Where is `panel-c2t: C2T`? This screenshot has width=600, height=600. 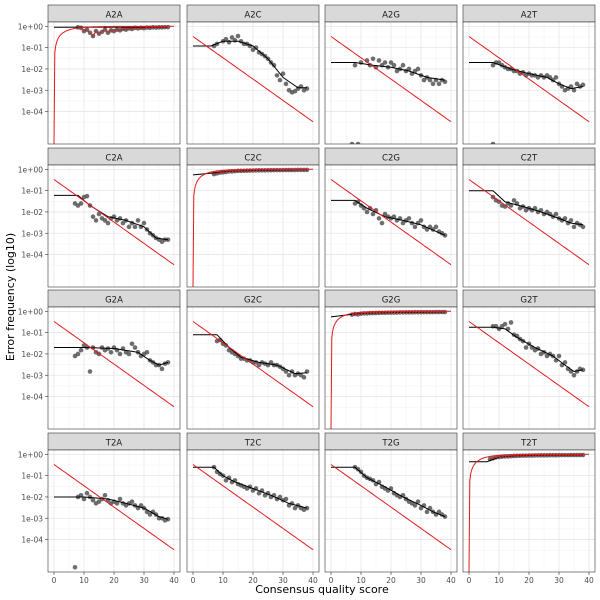
panel-c2t: C2T is located at coordinates (529, 217).